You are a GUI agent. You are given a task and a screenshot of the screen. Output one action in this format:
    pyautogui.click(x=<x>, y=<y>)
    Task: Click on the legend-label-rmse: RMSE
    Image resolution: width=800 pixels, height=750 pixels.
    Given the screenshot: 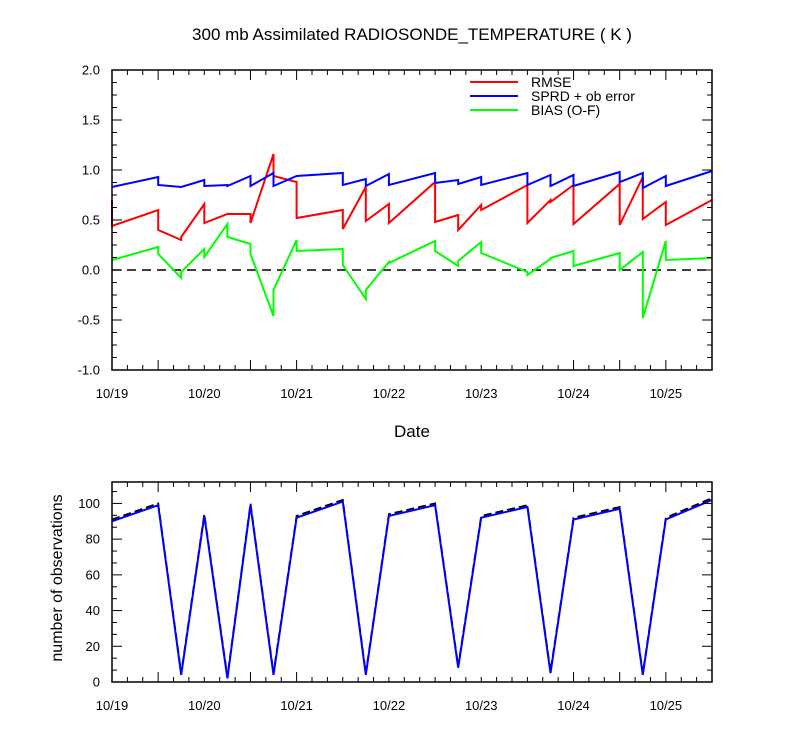 What is the action you would take?
    pyautogui.click(x=551, y=82)
    